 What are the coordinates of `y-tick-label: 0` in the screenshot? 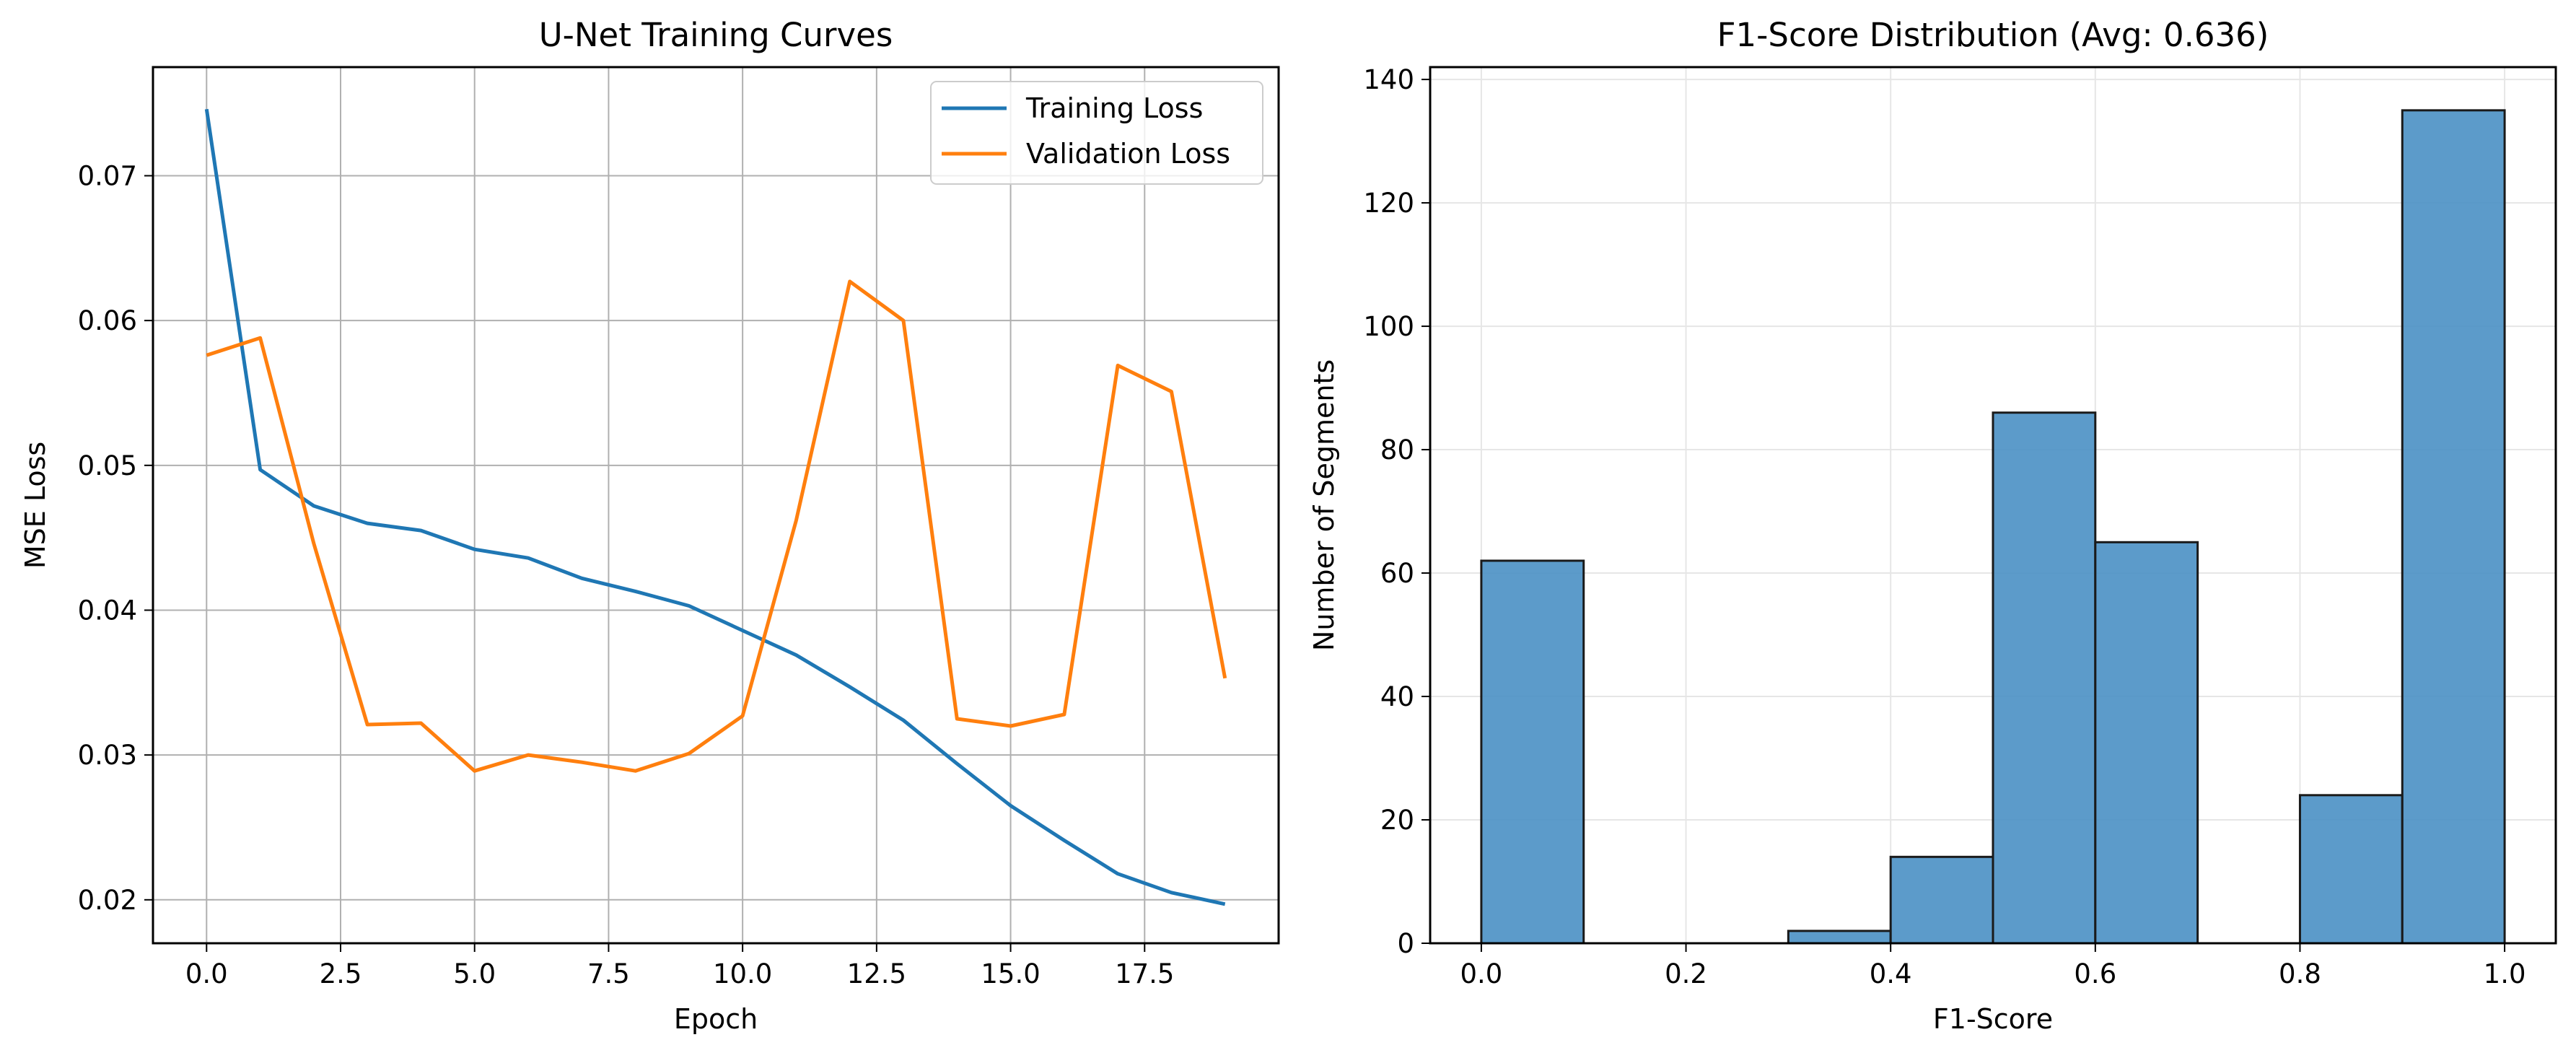 It's located at (1405, 943).